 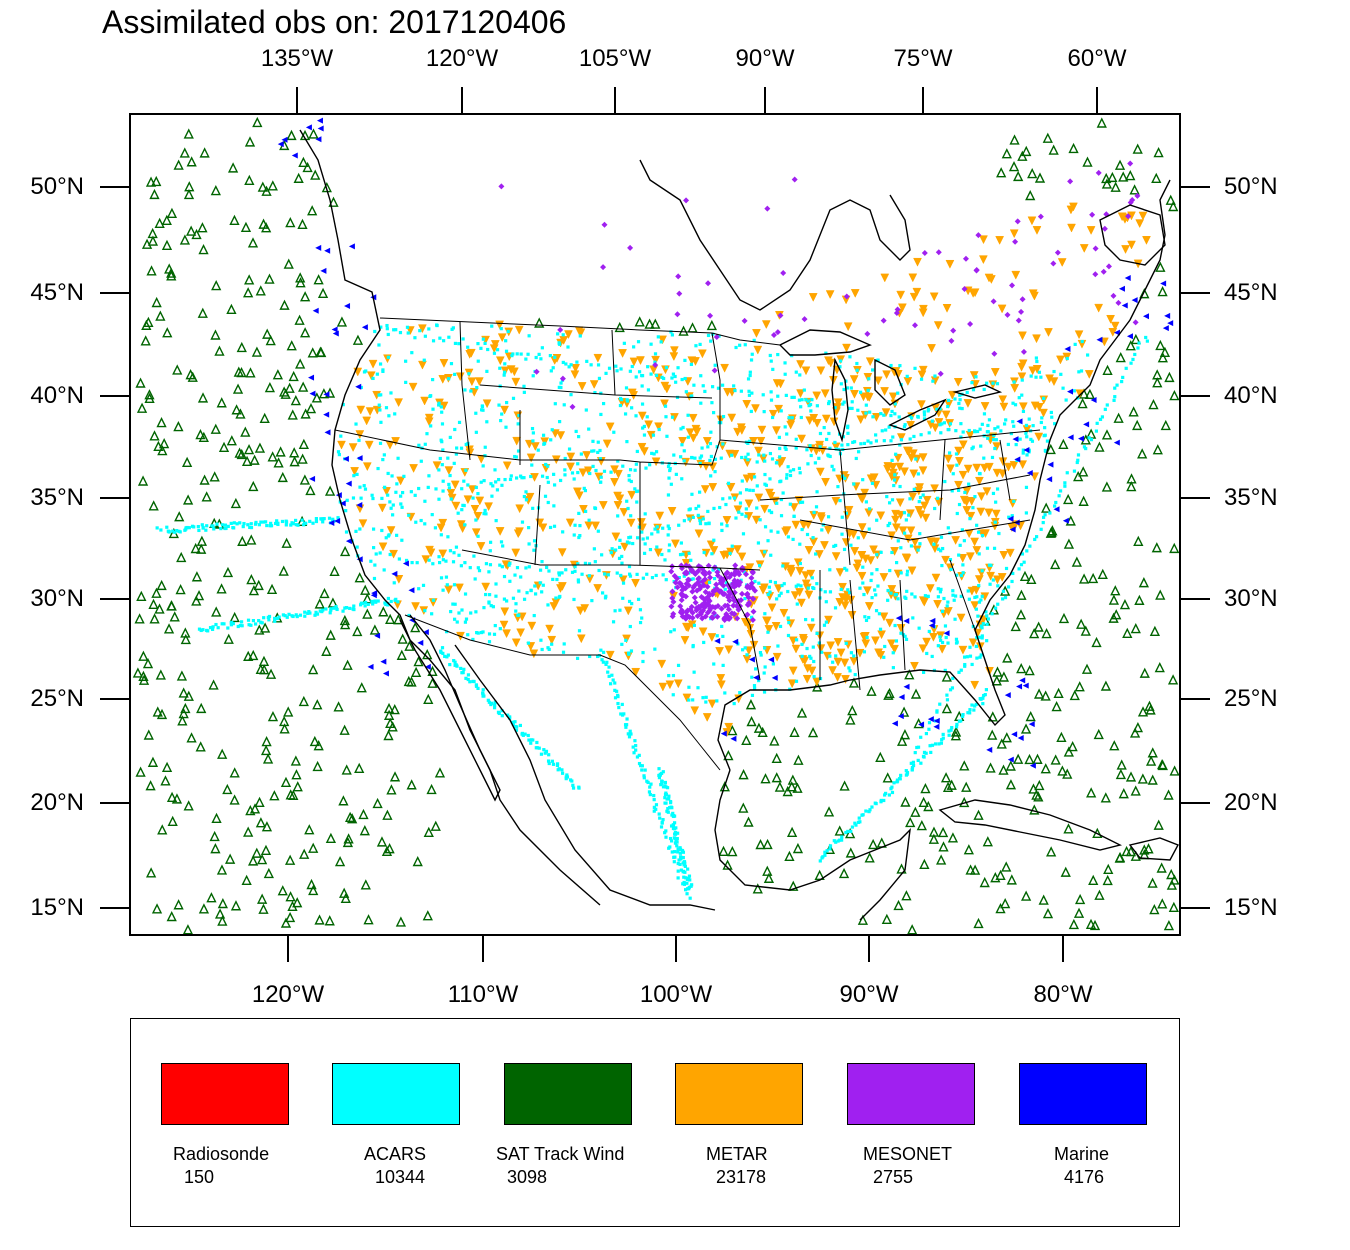 I want to click on right-lat-label: 15°N, so click(x=1251, y=907).